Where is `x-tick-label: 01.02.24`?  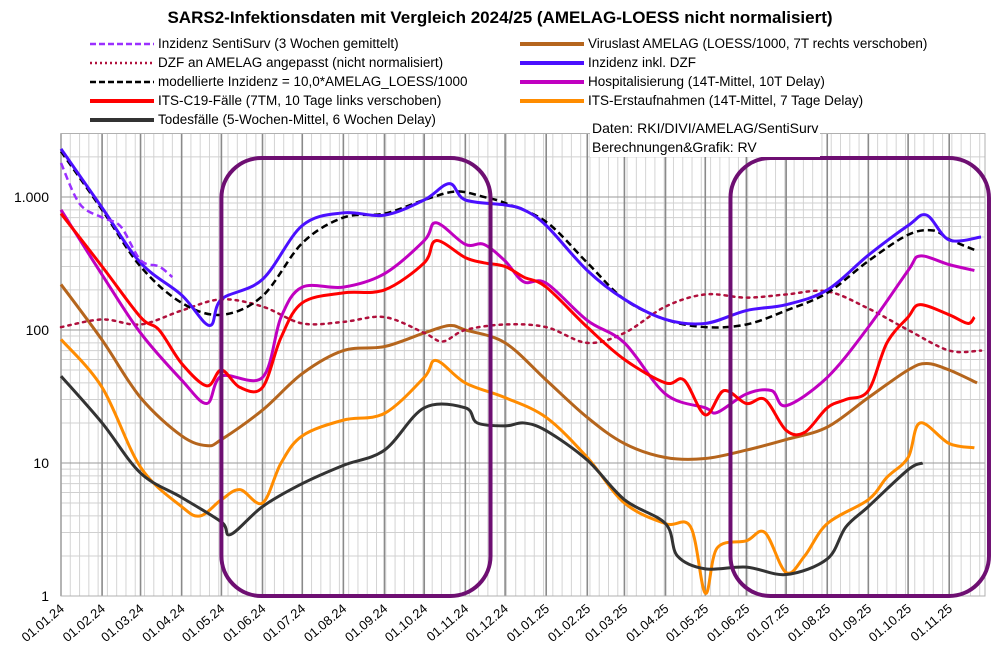 x-tick-label: 01.02.24 is located at coordinates (84, 623).